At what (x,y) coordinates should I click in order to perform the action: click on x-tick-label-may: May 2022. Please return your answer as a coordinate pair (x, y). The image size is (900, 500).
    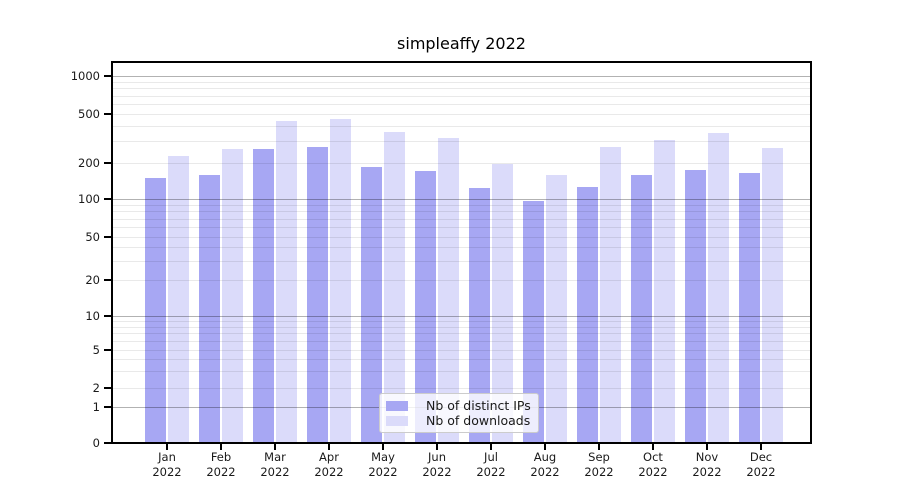
    Looking at the image, I should click on (383, 465).